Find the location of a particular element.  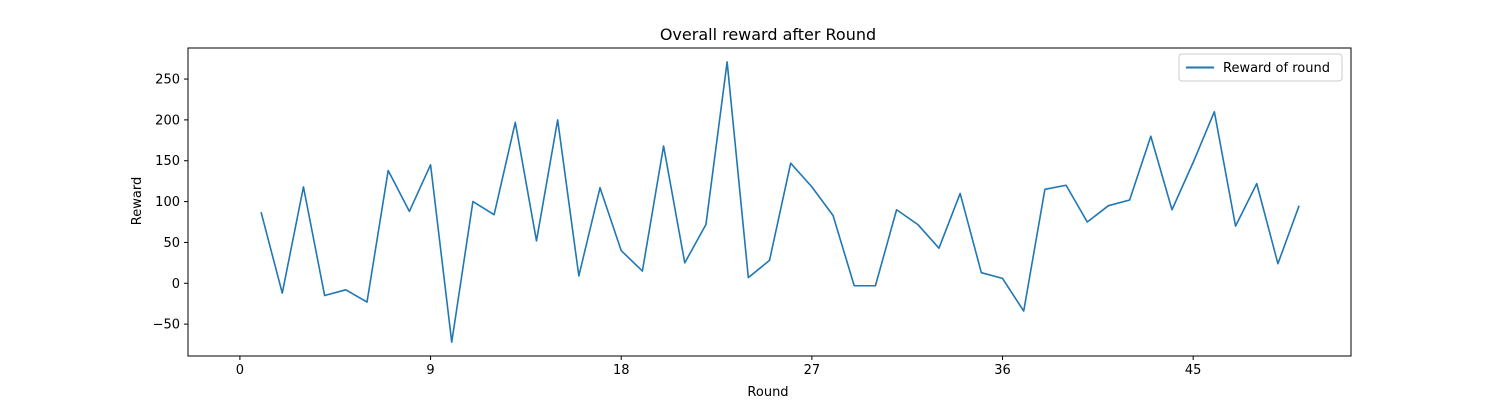

legend-box is located at coordinates (1260, 67).